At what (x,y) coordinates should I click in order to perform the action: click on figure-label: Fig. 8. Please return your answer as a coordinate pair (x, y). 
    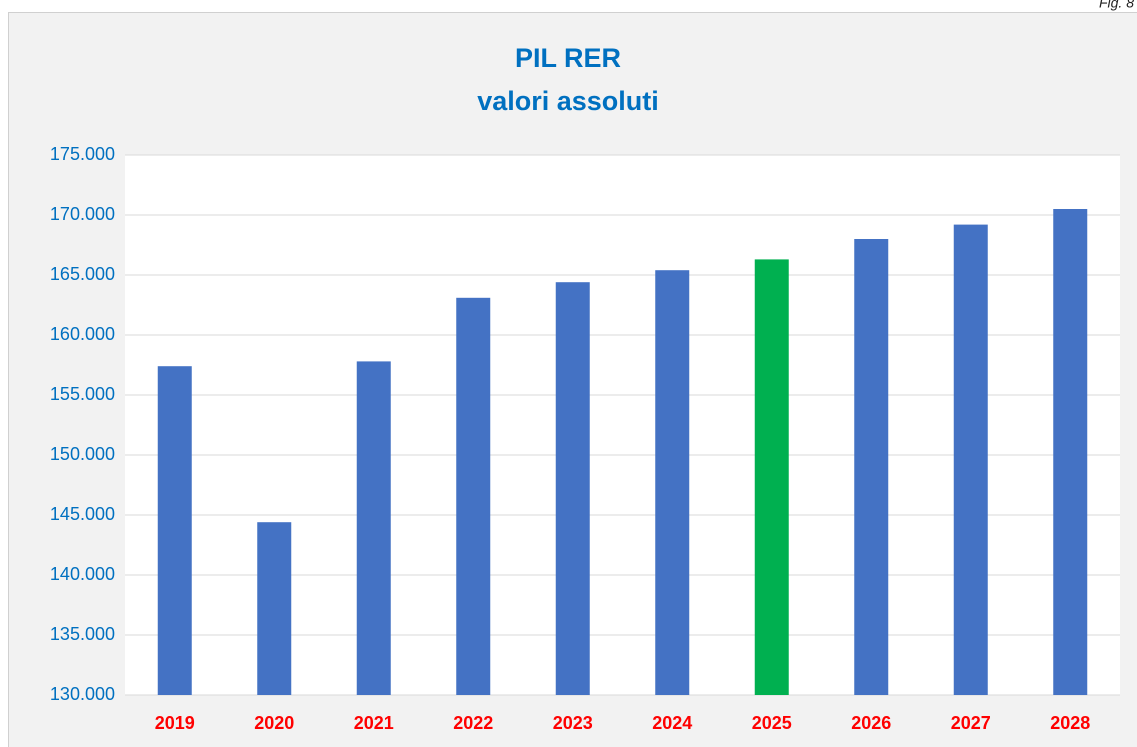
    Looking at the image, I should click on (1116, 5).